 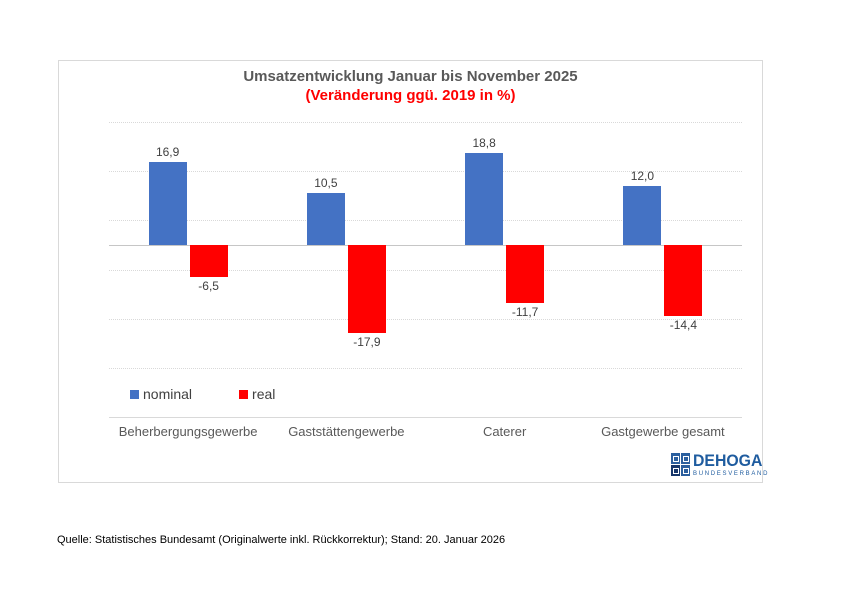 I want to click on dehoga-logo: DEHOGA BUNDESVERBAND, so click(x=720, y=464).